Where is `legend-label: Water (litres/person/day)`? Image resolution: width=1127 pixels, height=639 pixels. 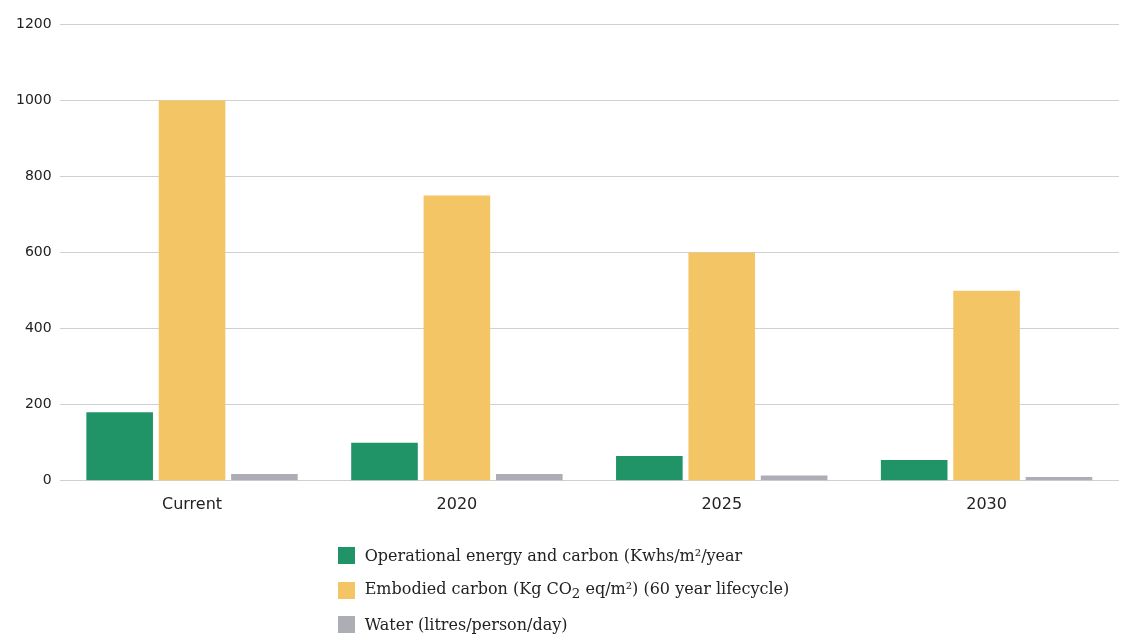 legend-label: Water (litres/person/day) is located at coordinates (466, 625).